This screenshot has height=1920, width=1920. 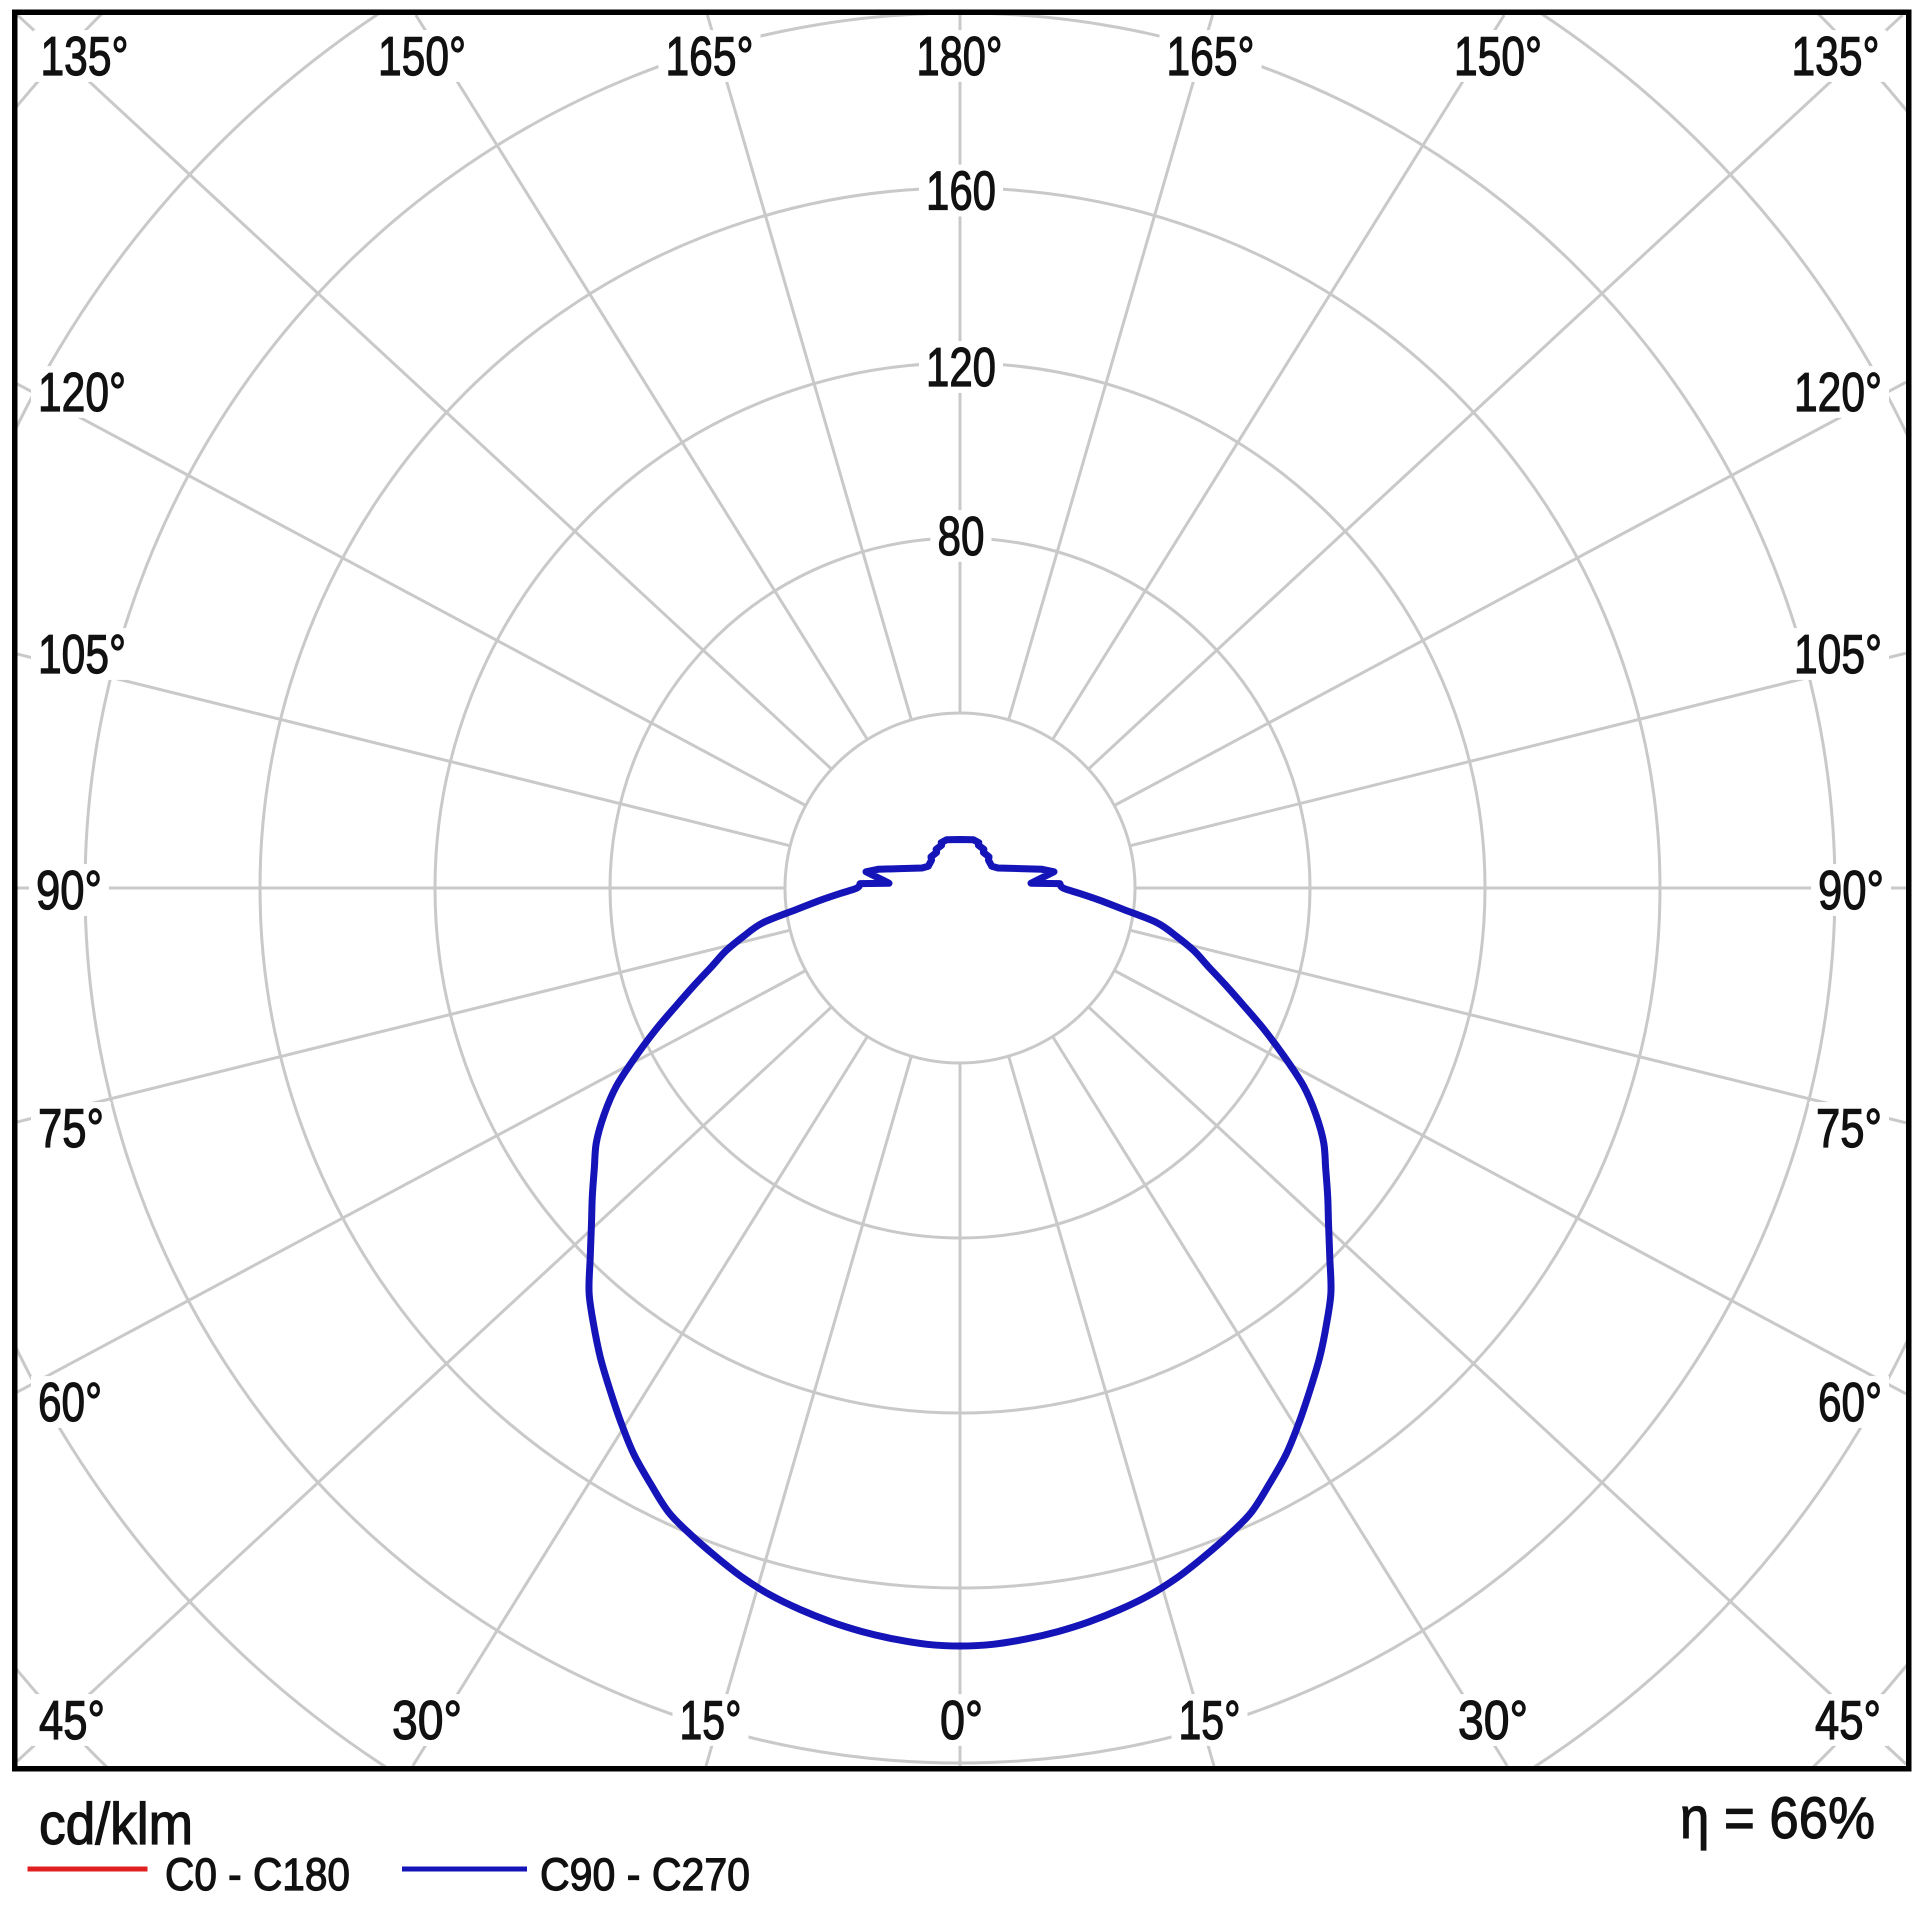 I want to click on svg-text: C90 - C270, so click(x=645, y=1874).